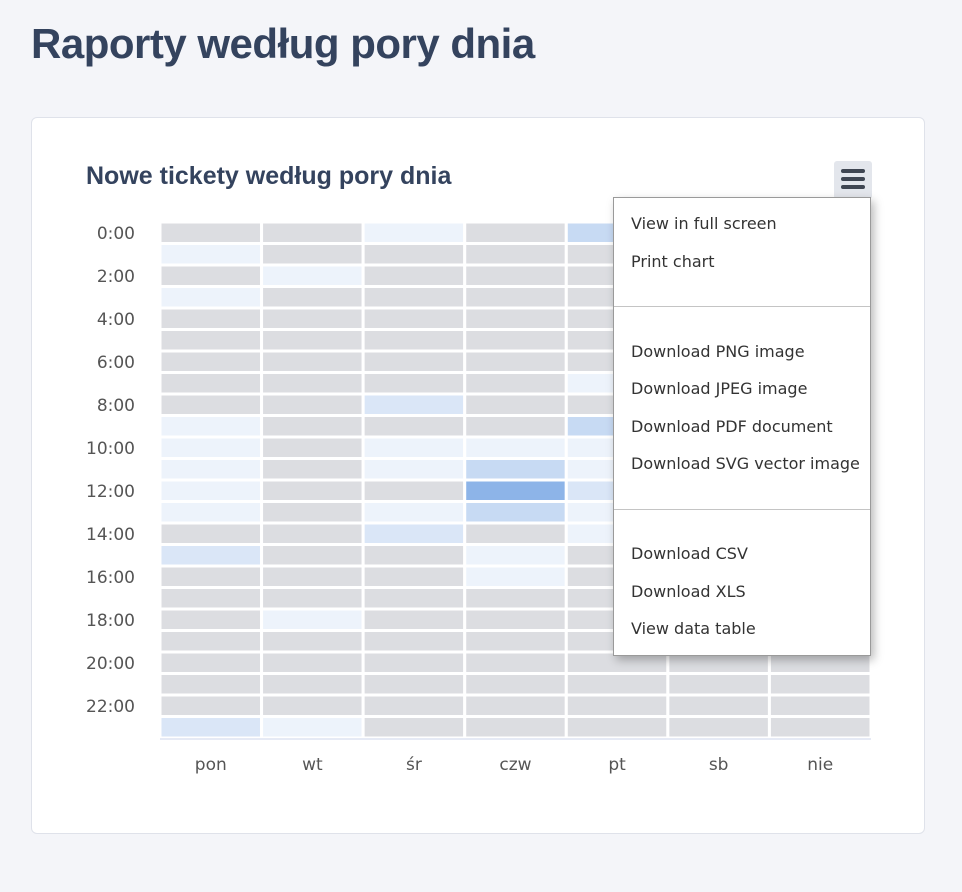  Describe the element at coordinates (745, 463) in the screenshot. I see `menu-item-download-svg: Download SVG vector image` at that location.